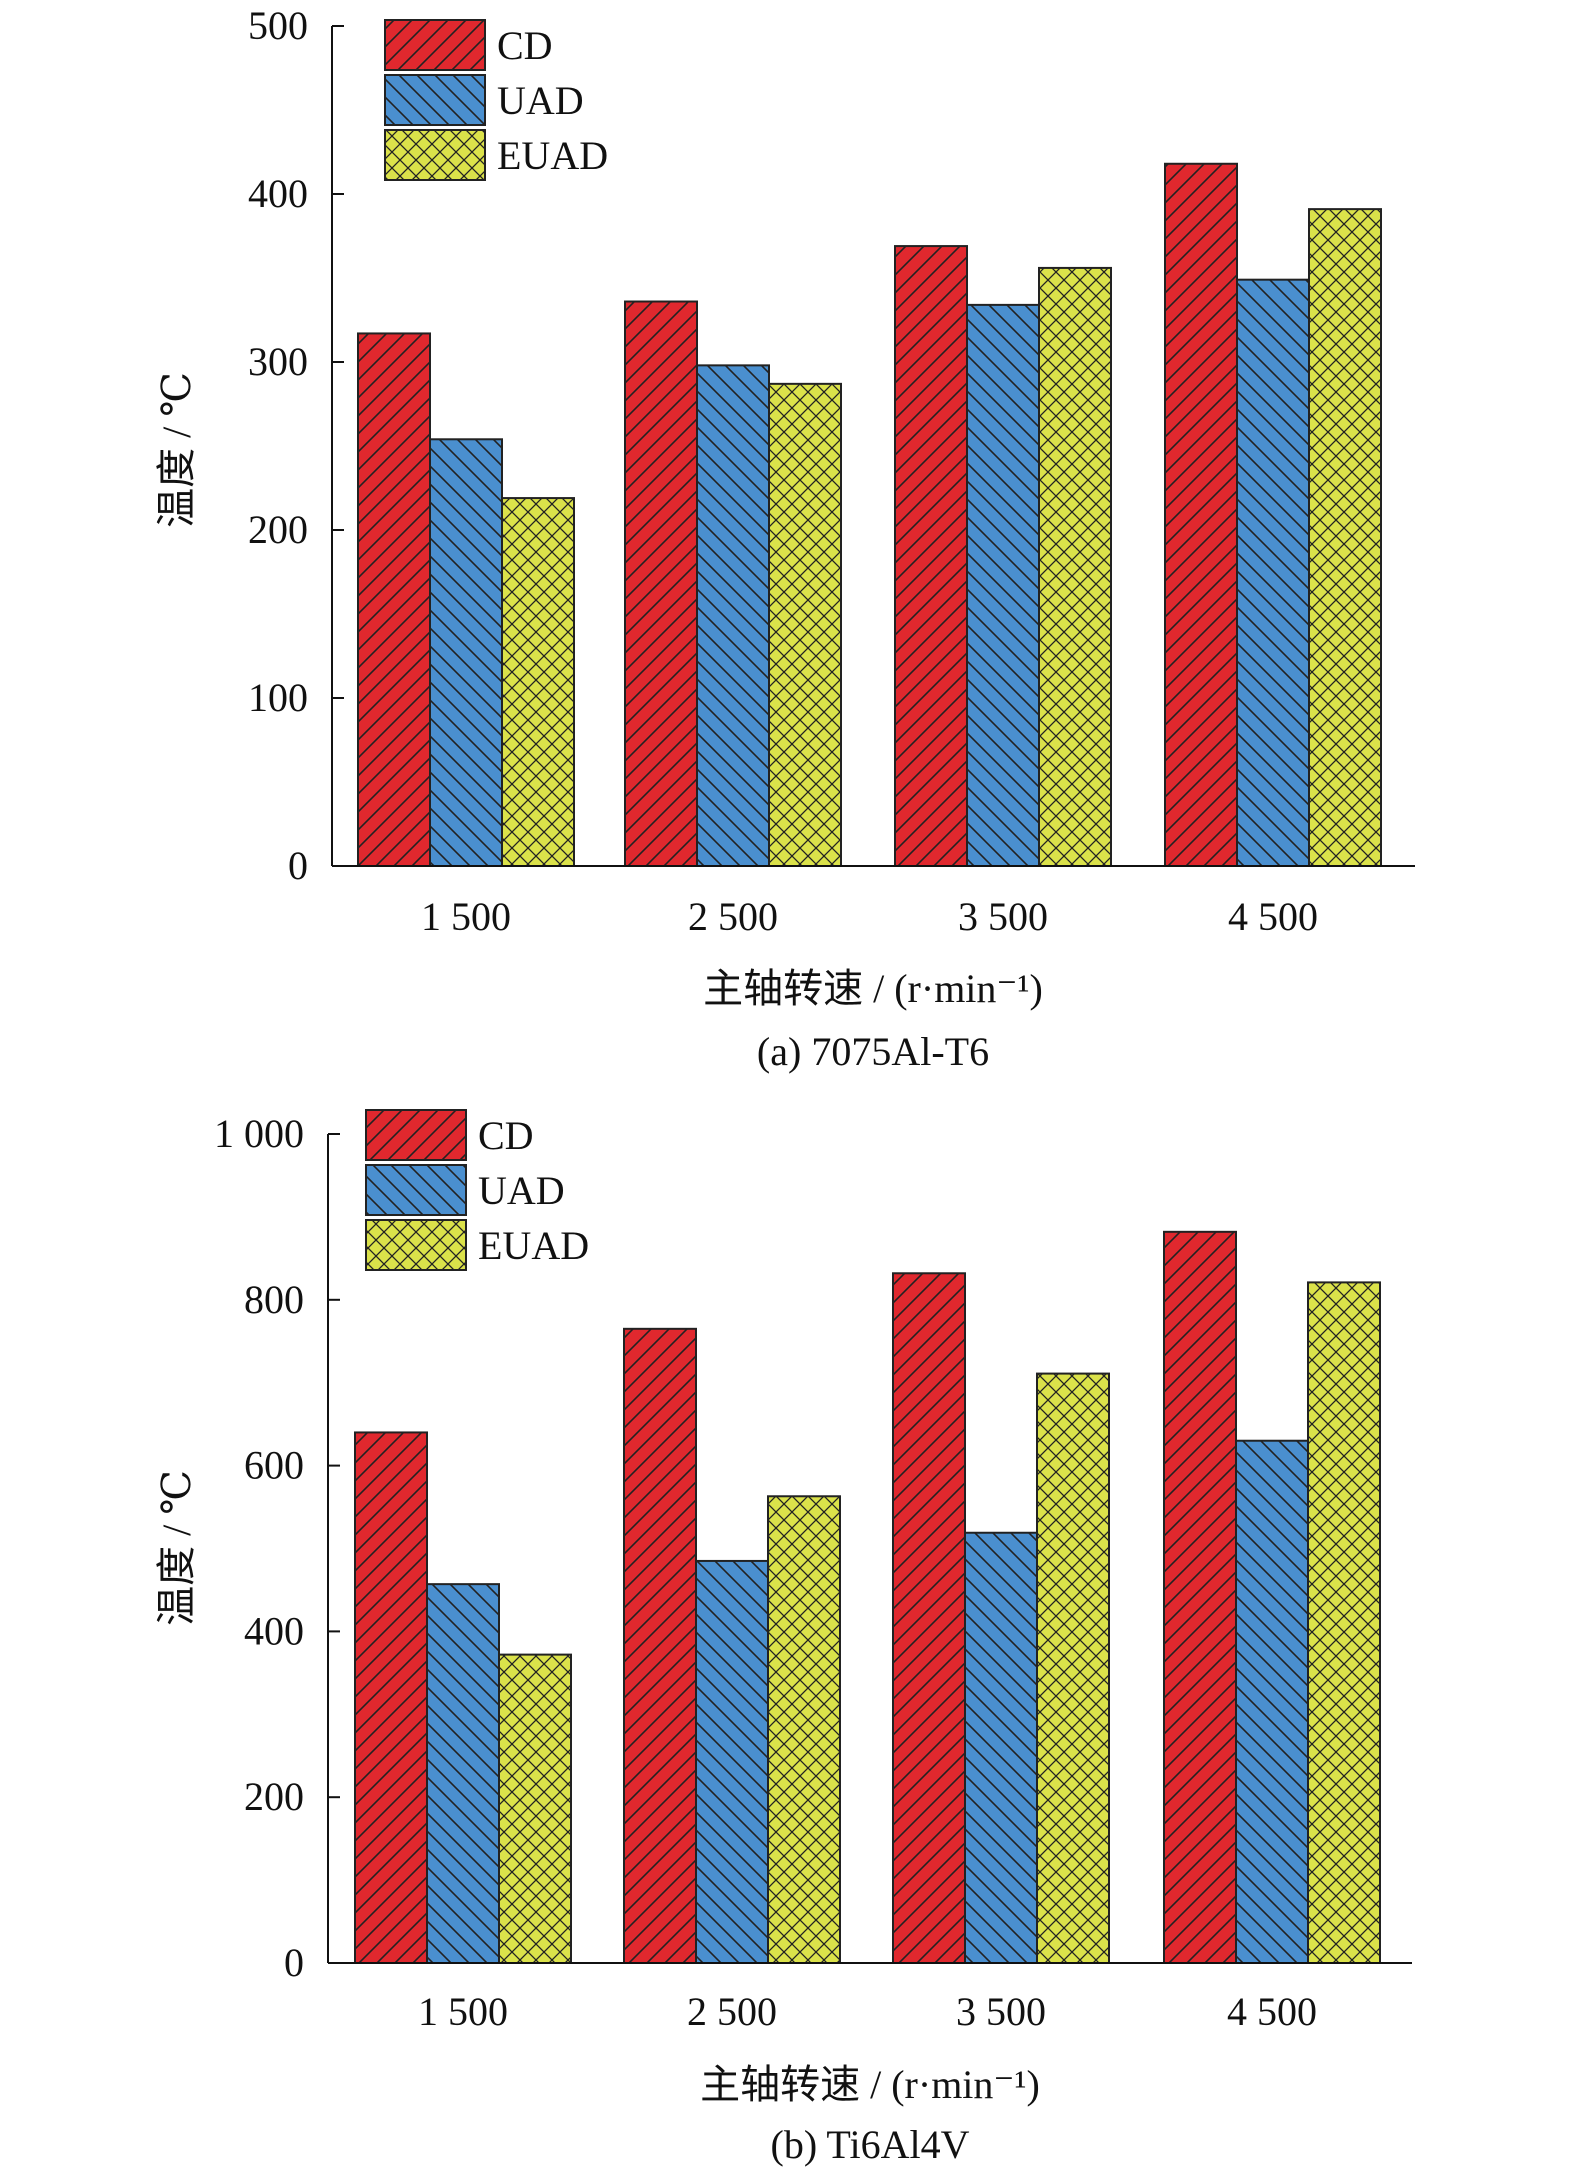 The image size is (1575, 2171). What do you see at coordinates (477, 1190) in the screenshot?
I see `legend-b: CD UAD EUAD` at bounding box center [477, 1190].